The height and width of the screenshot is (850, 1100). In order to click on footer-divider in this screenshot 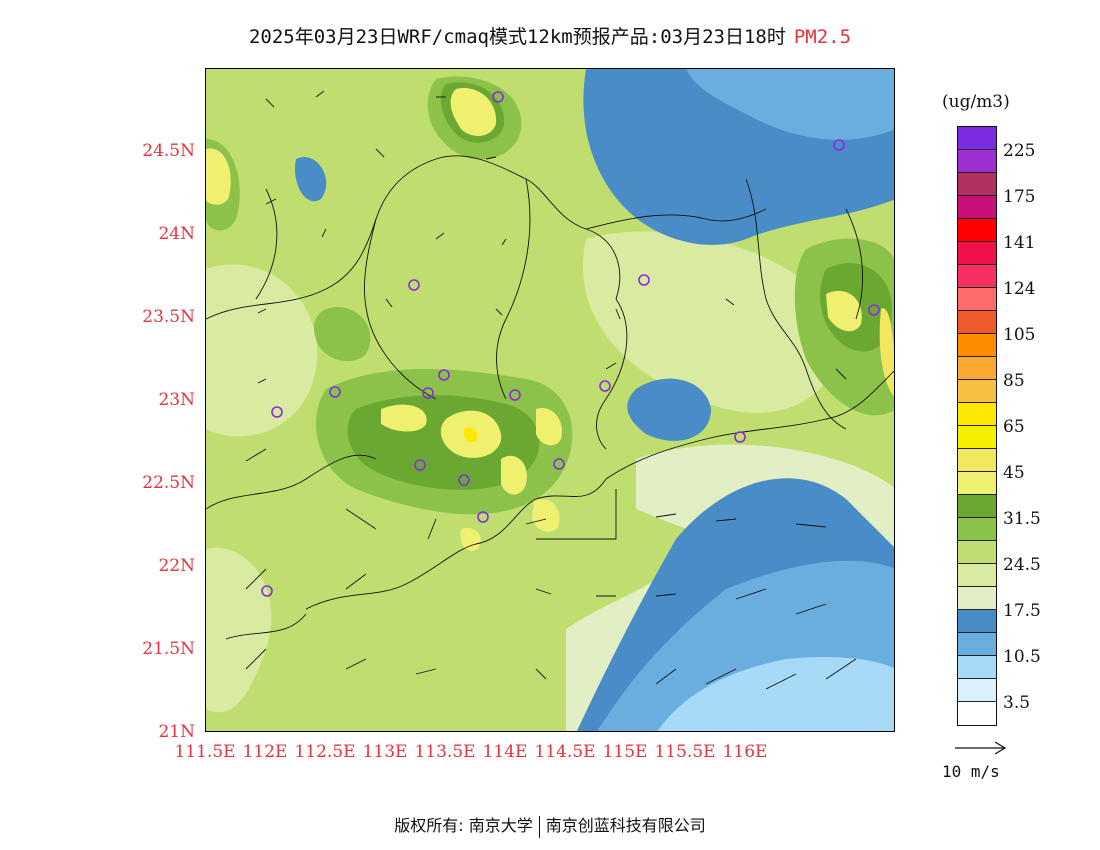, I will do `click(539, 826)`.